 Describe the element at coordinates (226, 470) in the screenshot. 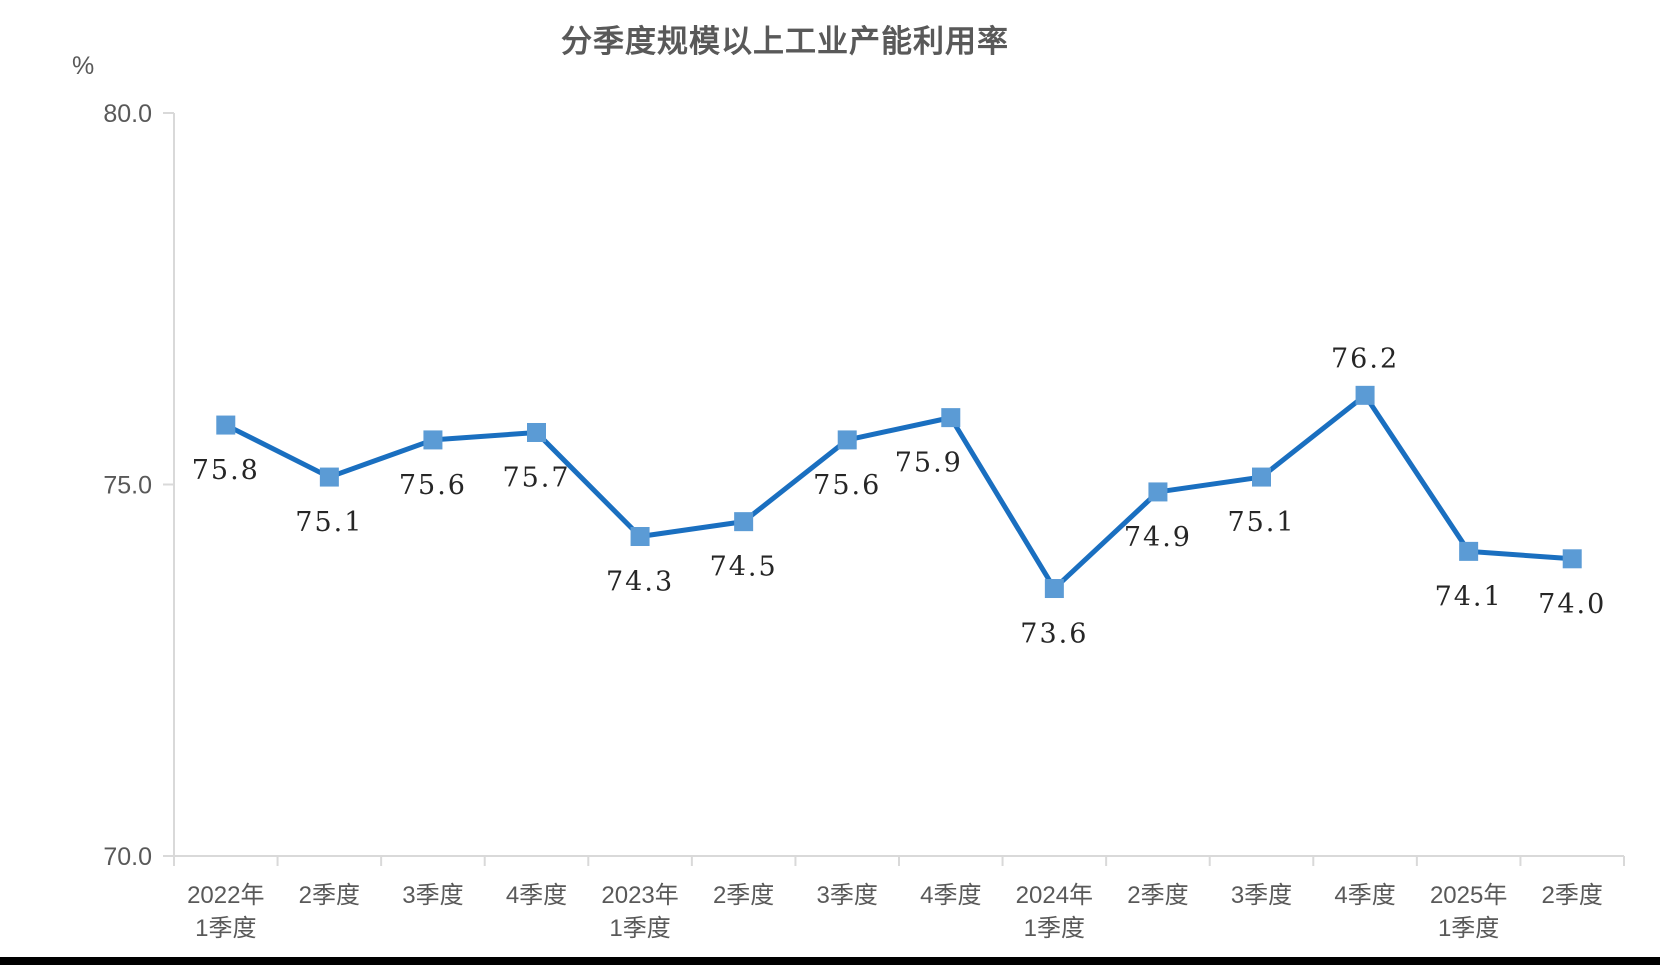

I see `data-point-label: 75.8` at that location.